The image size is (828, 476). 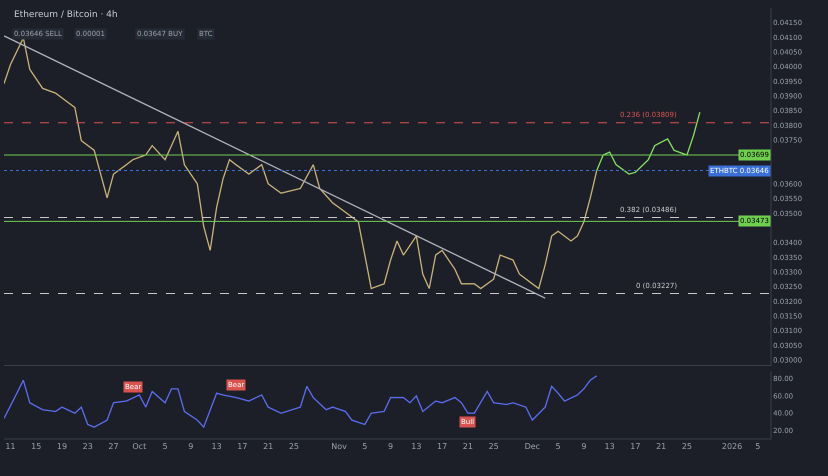 I want to click on x-tick-label: Nov, so click(x=339, y=446).